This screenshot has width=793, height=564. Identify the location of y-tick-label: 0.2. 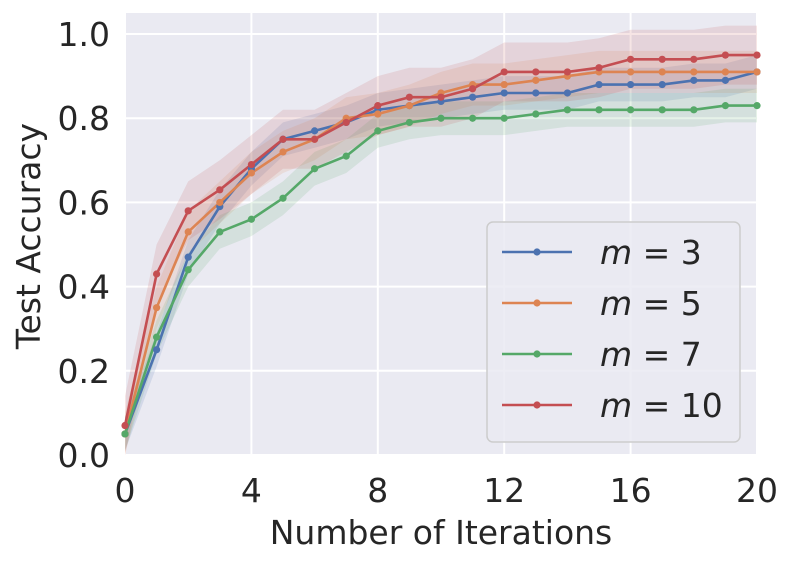
(84, 371).